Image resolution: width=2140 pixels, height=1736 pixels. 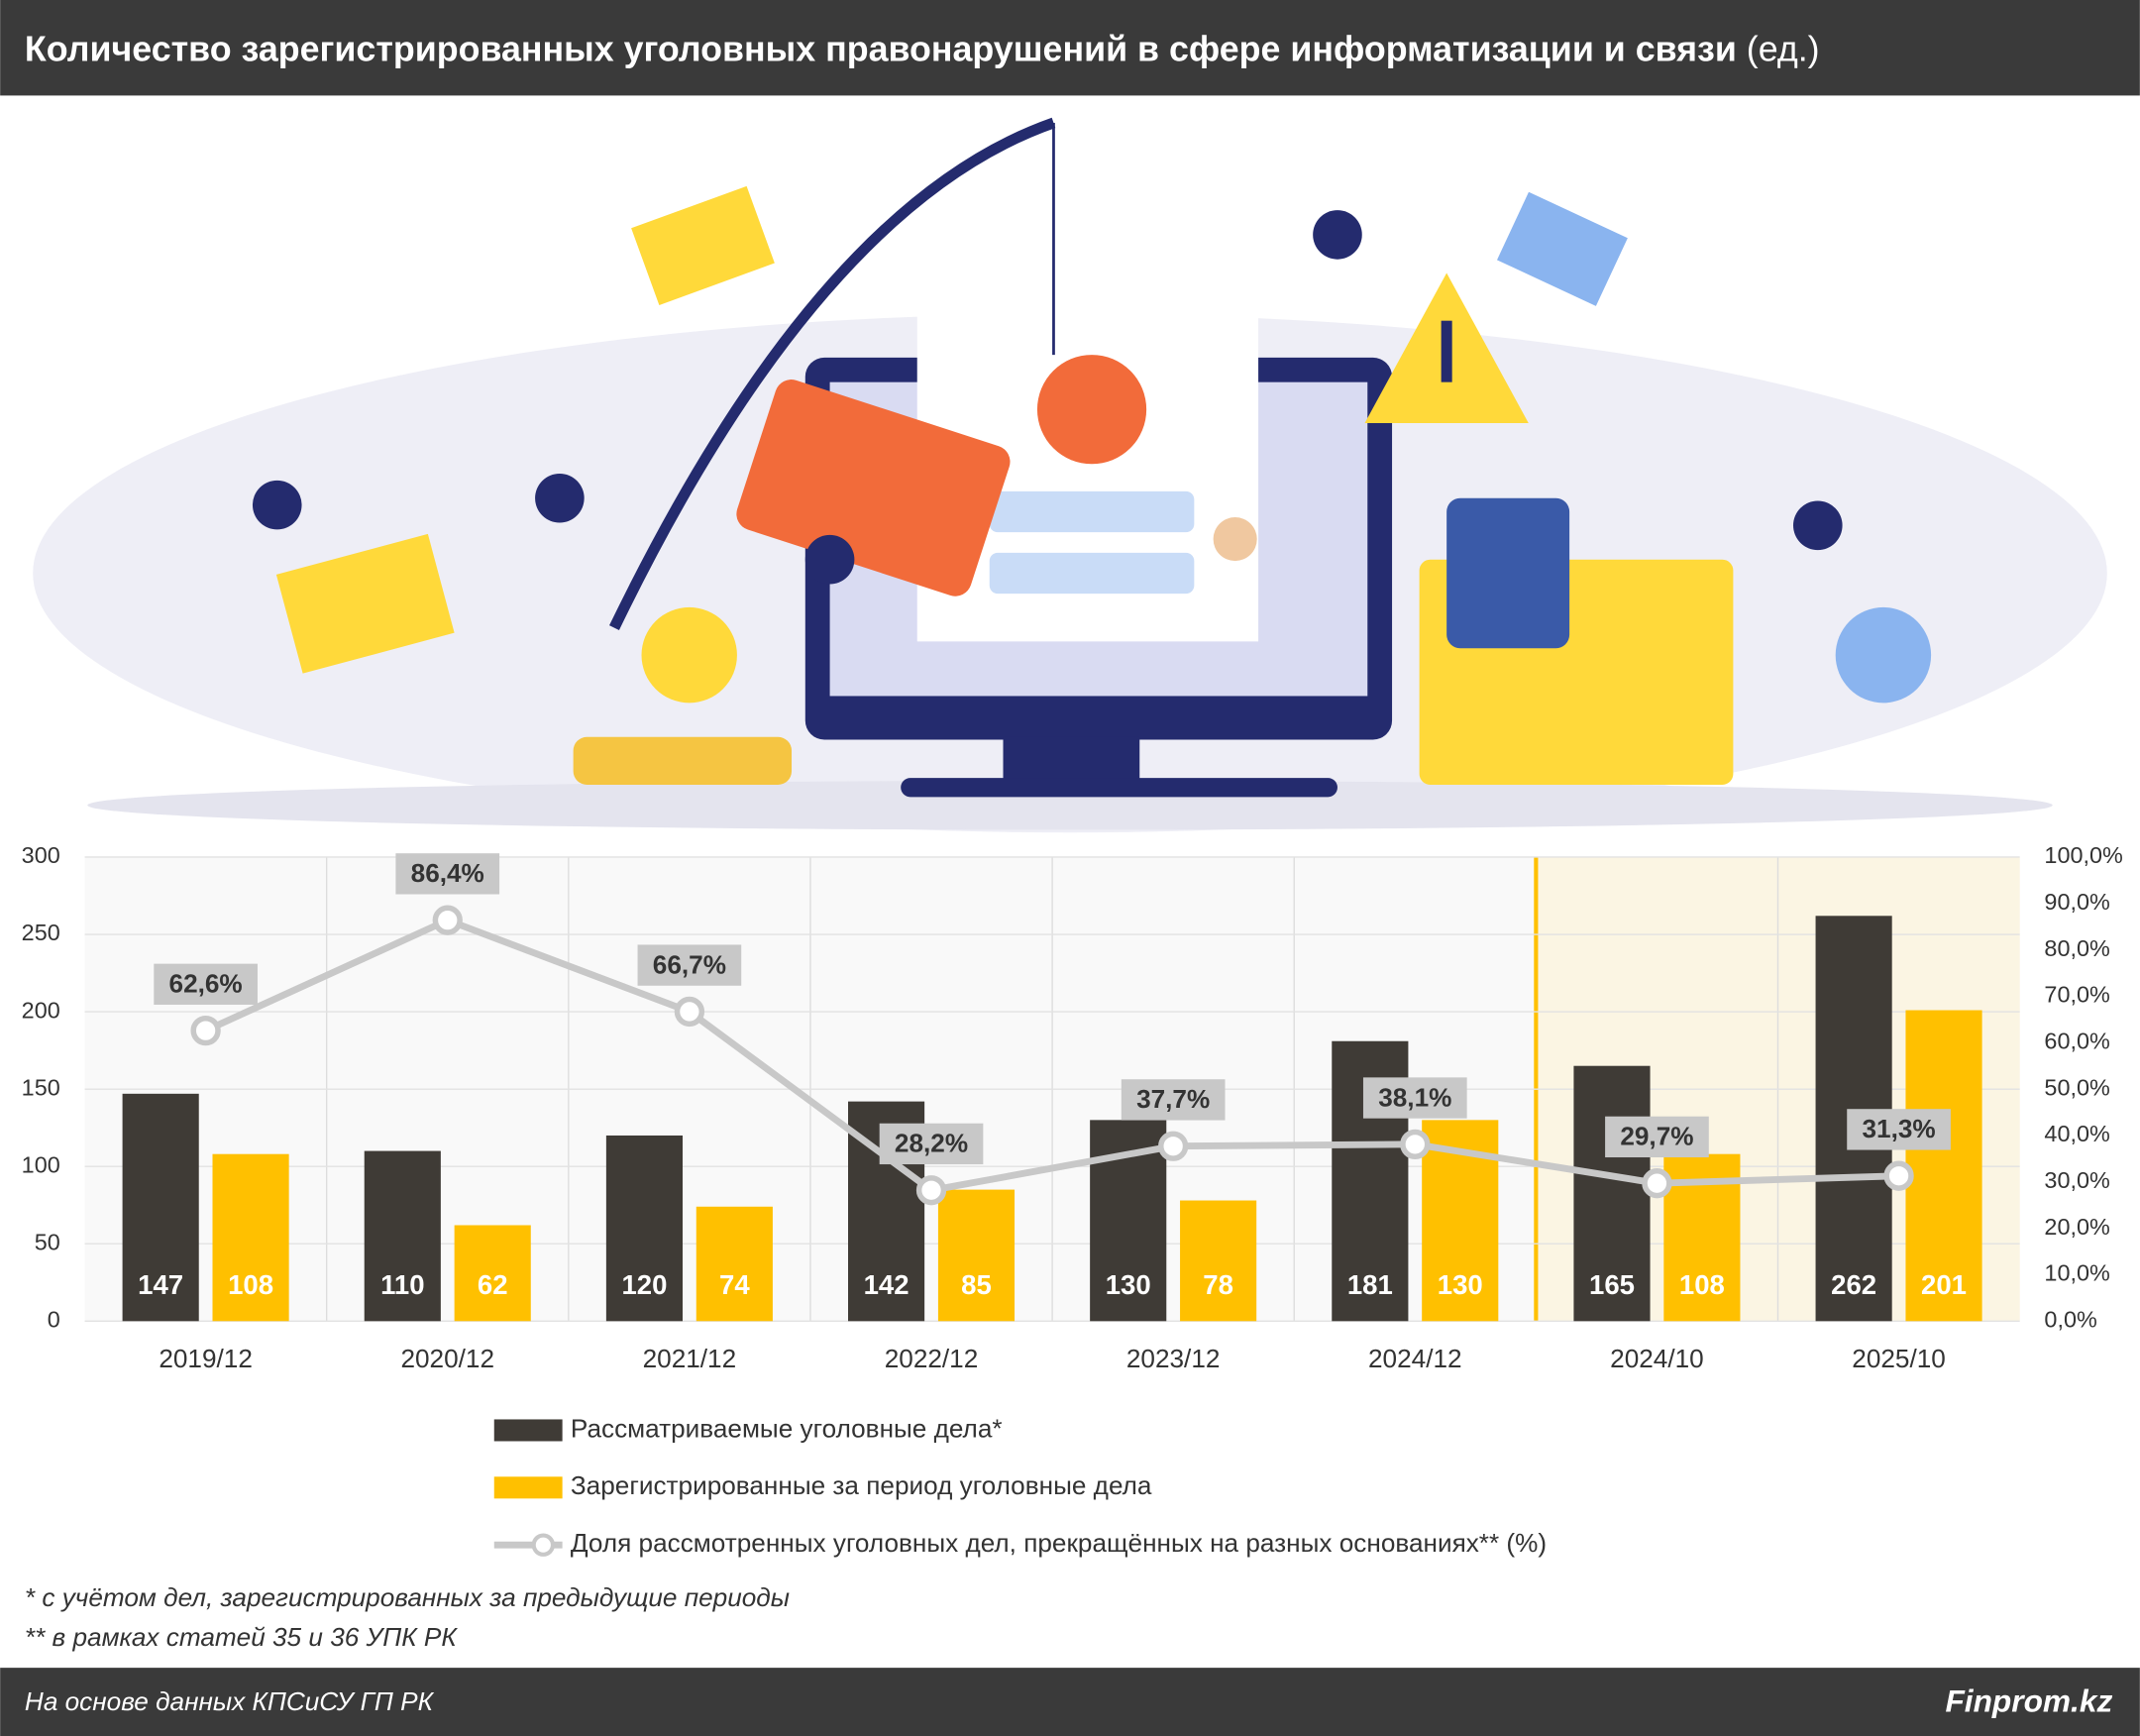 I want to click on y2-tick-label: 100,0%, so click(x=2083, y=855).